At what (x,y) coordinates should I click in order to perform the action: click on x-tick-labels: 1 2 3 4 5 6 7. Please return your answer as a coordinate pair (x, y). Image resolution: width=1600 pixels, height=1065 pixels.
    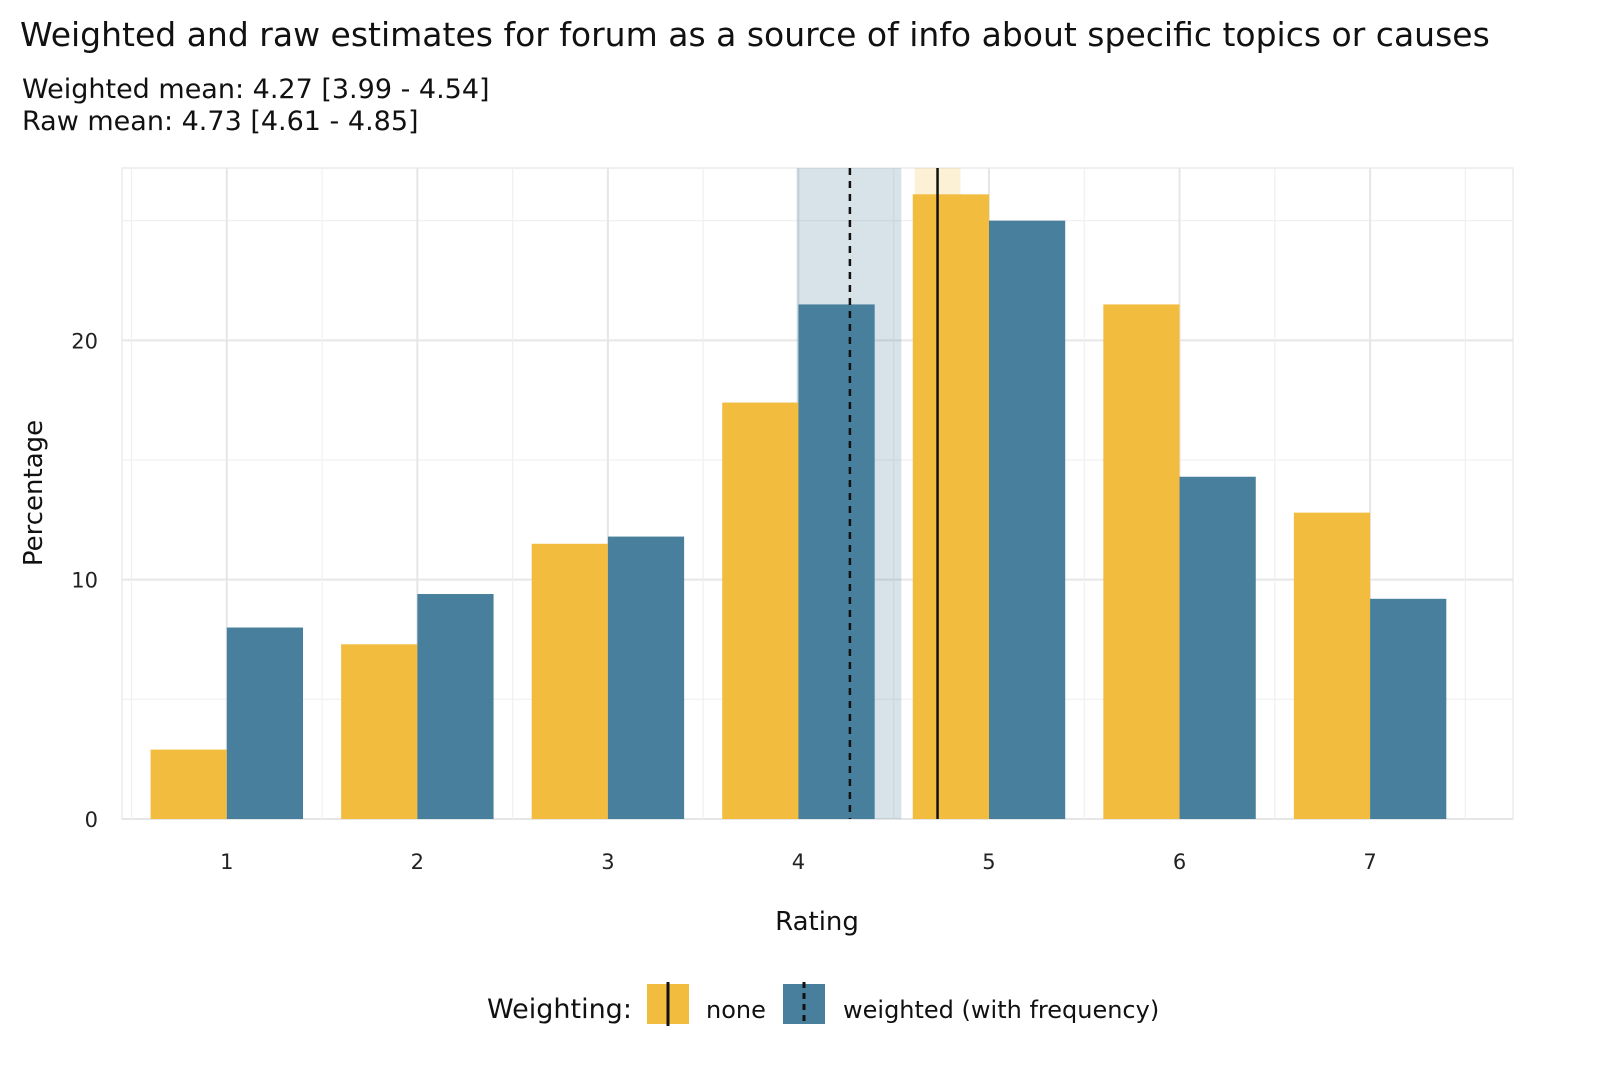
    Looking at the image, I should click on (798, 862).